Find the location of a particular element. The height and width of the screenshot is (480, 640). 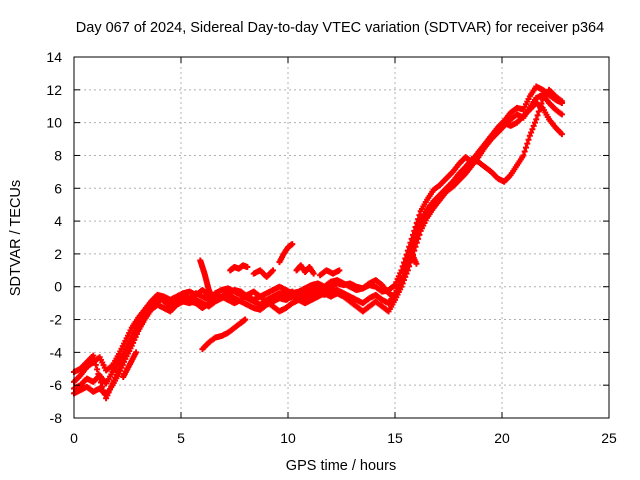

x-tick-label: 5 is located at coordinates (181, 438).